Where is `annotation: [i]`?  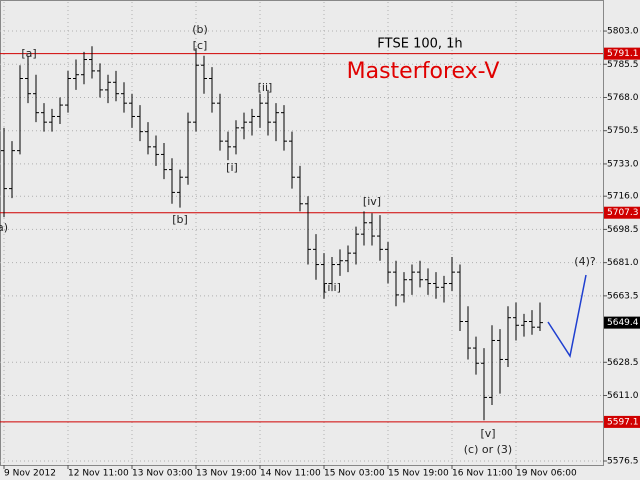
annotation: [i] is located at coordinates (232, 167).